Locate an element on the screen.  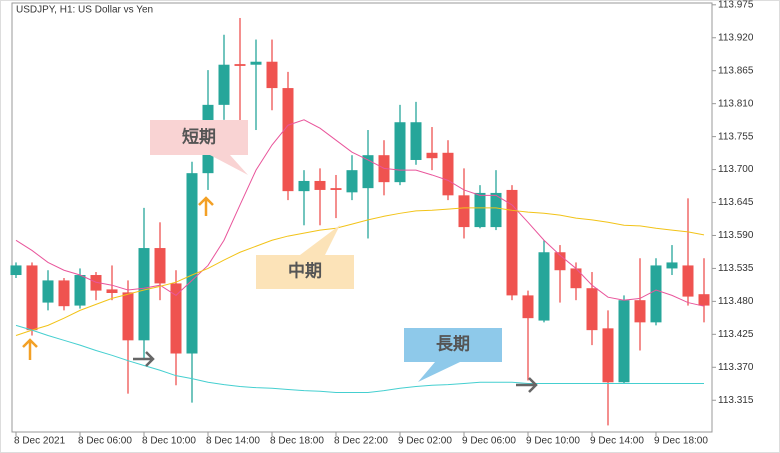
x-tick-label: 9 Dec 14:00 is located at coordinates (617, 441).